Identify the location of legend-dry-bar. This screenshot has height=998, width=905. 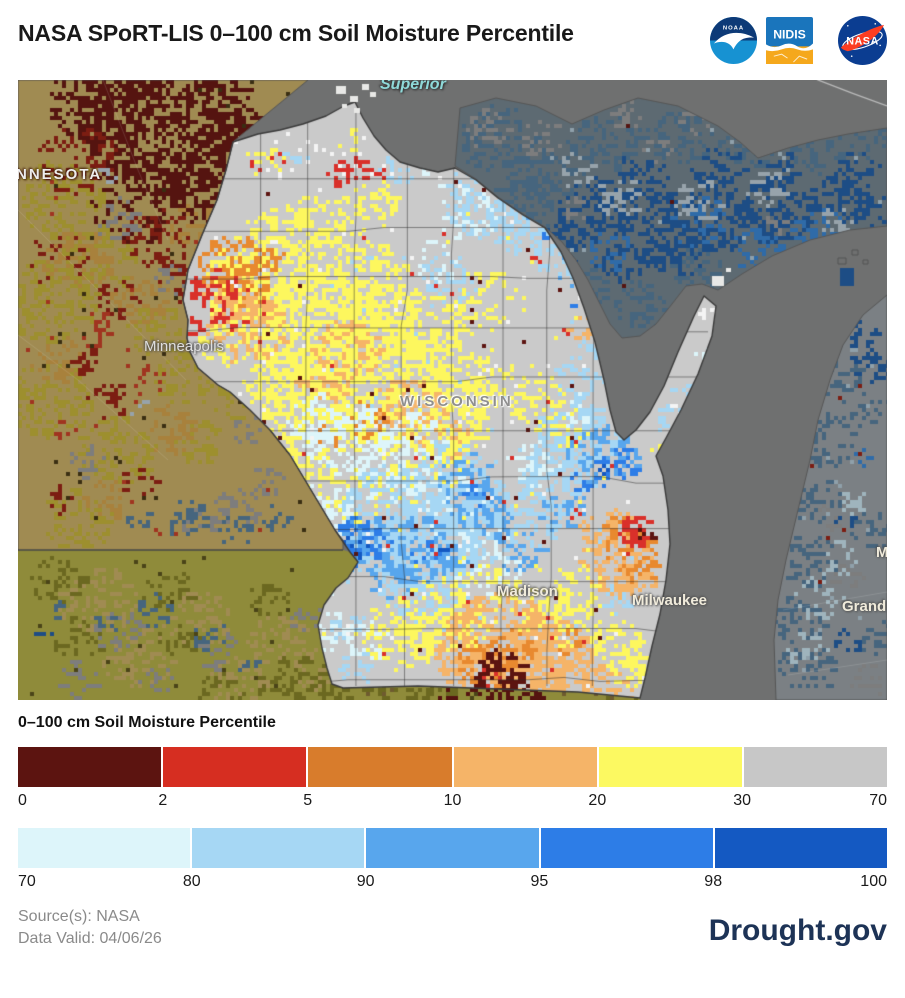
(453, 767).